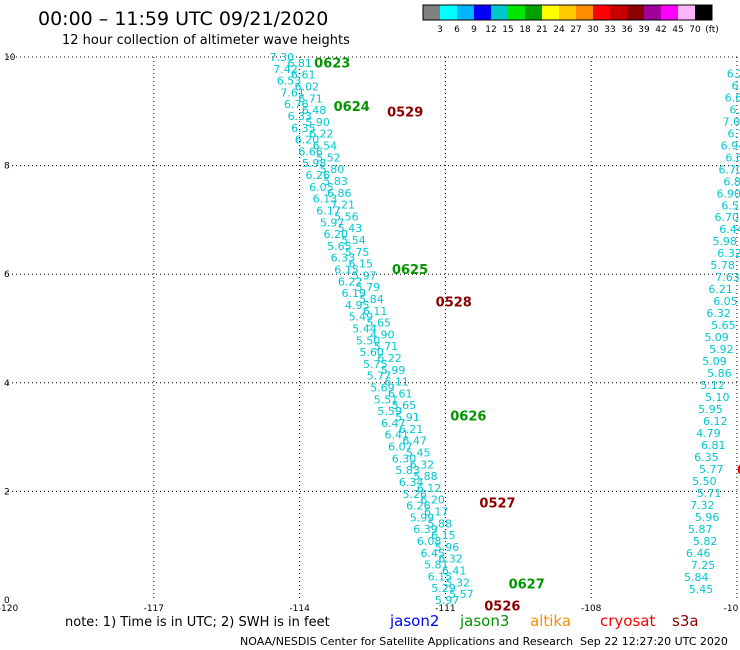  What do you see at coordinates (396, 382) in the screenshot?
I see `swh-value: 6.11` at bounding box center [396, 382].